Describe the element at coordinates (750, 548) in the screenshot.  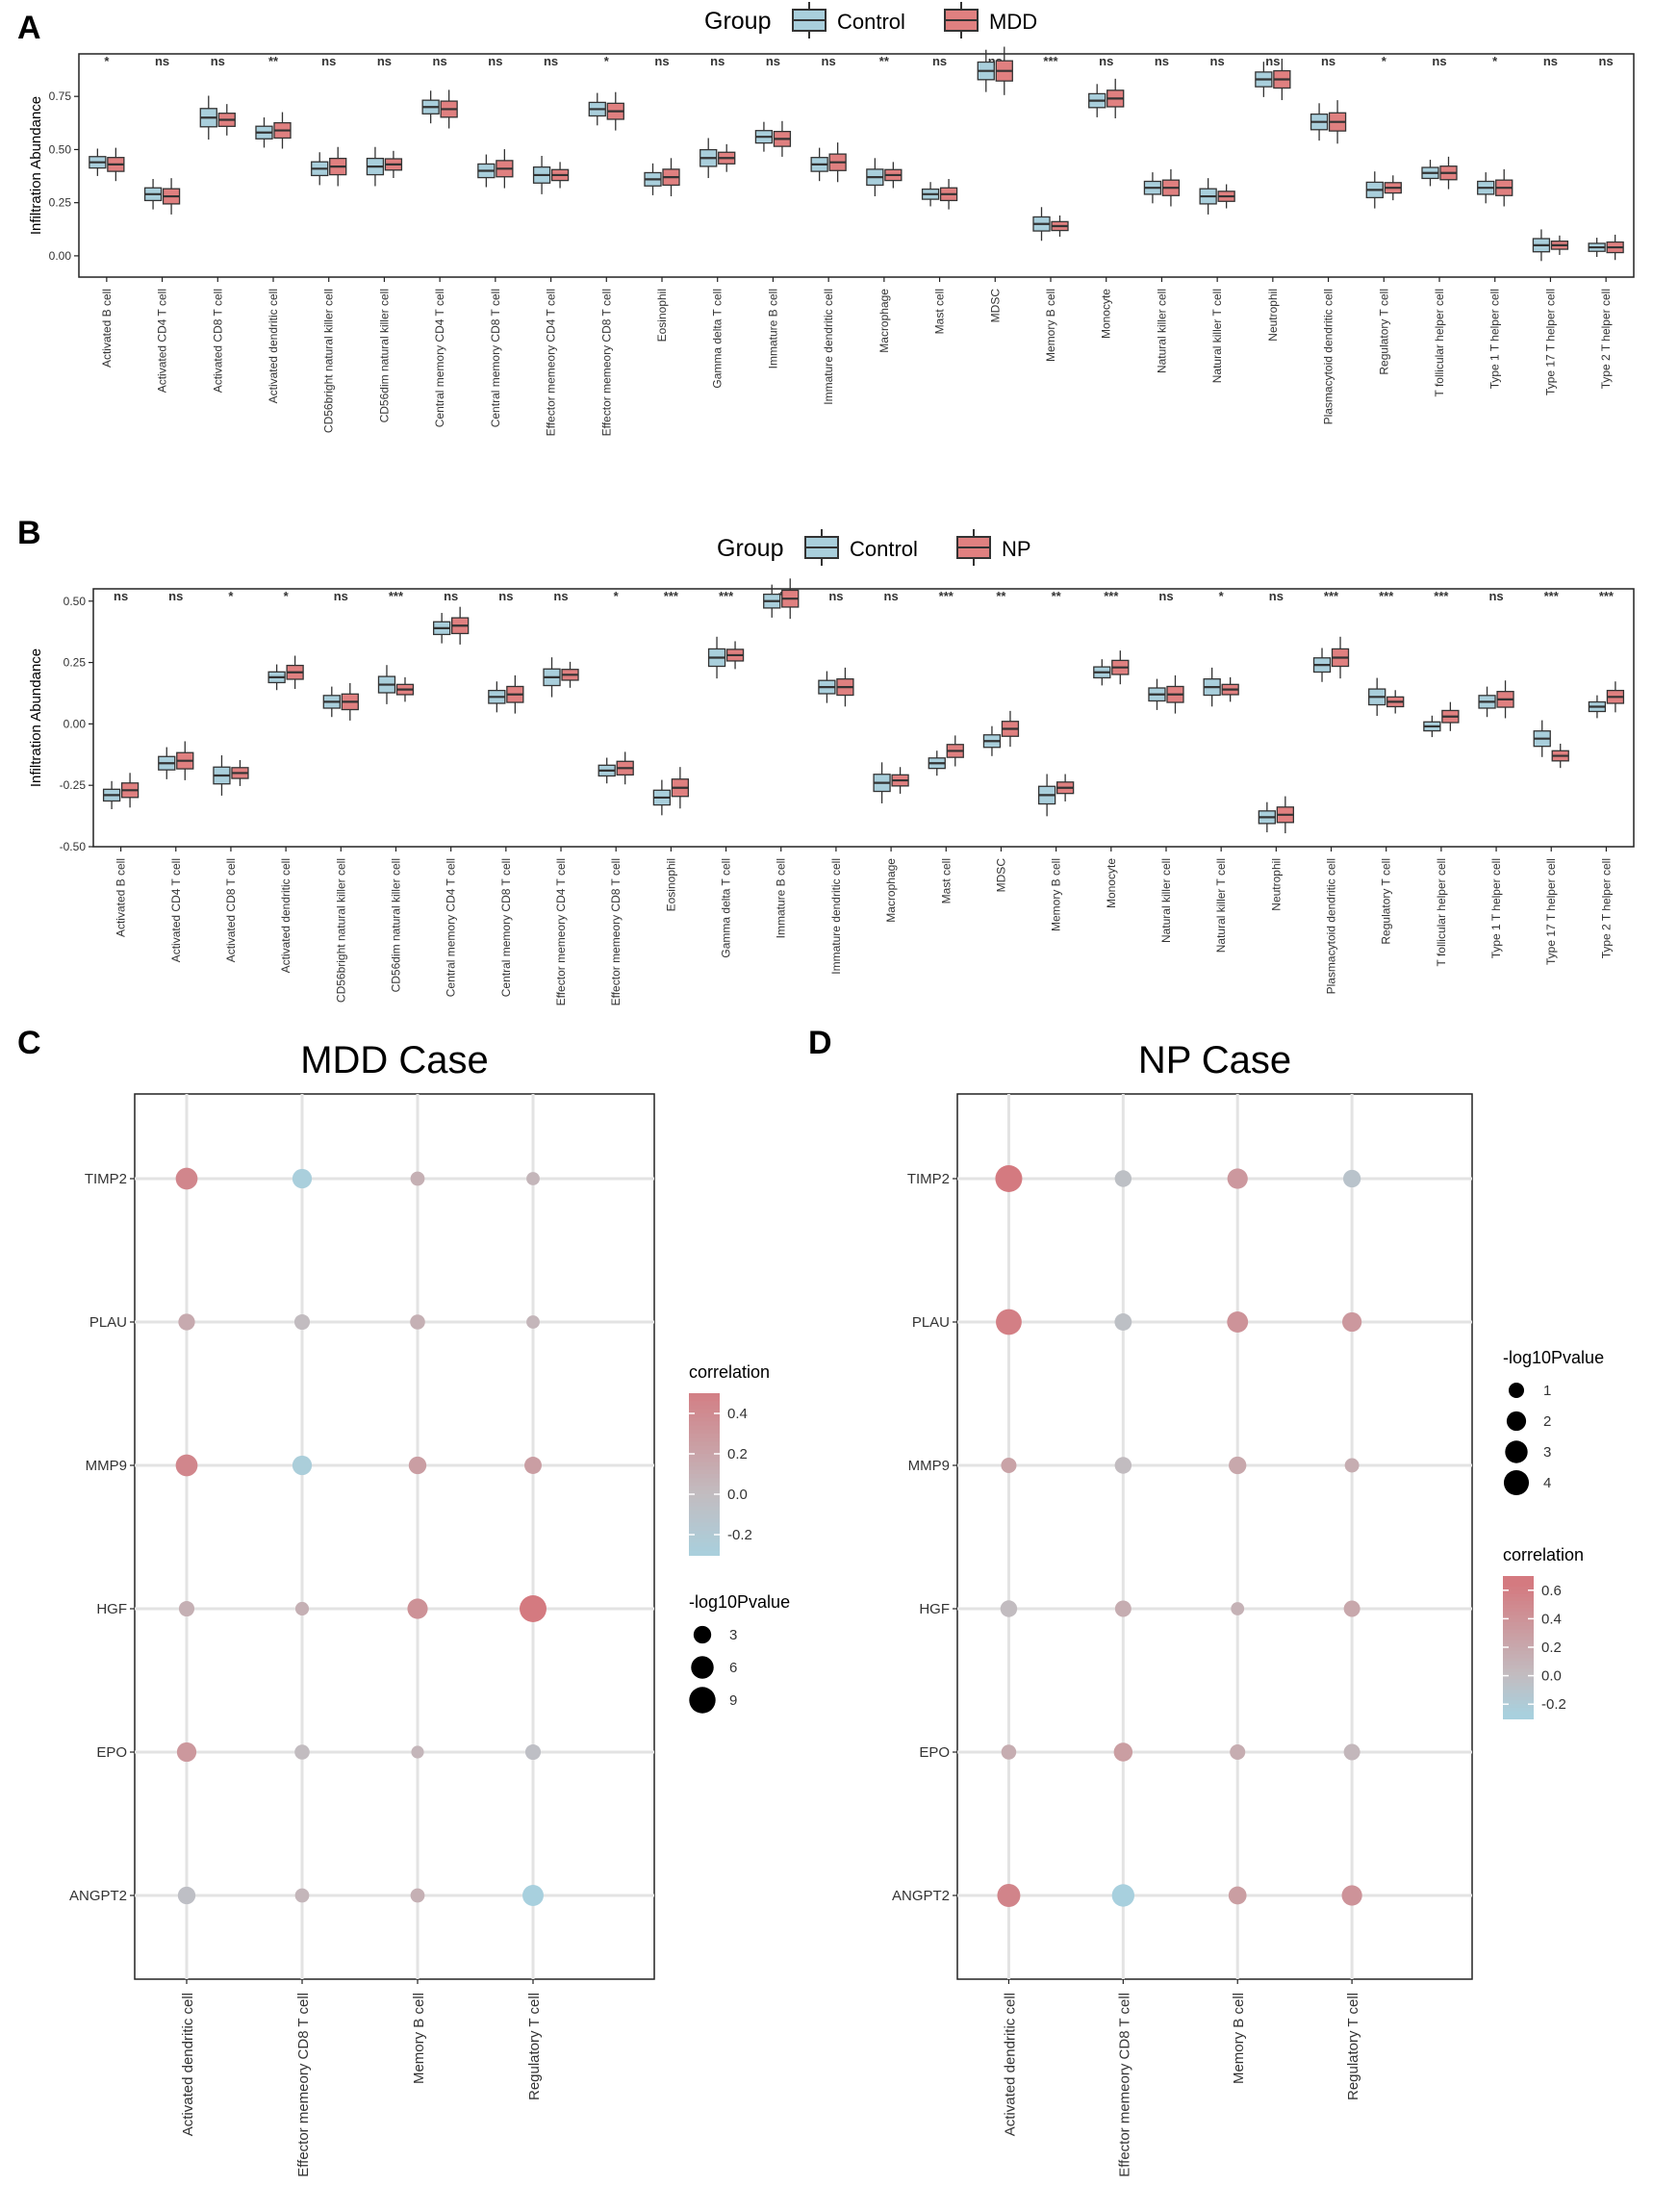
I see `legend-title: Group` at that location.